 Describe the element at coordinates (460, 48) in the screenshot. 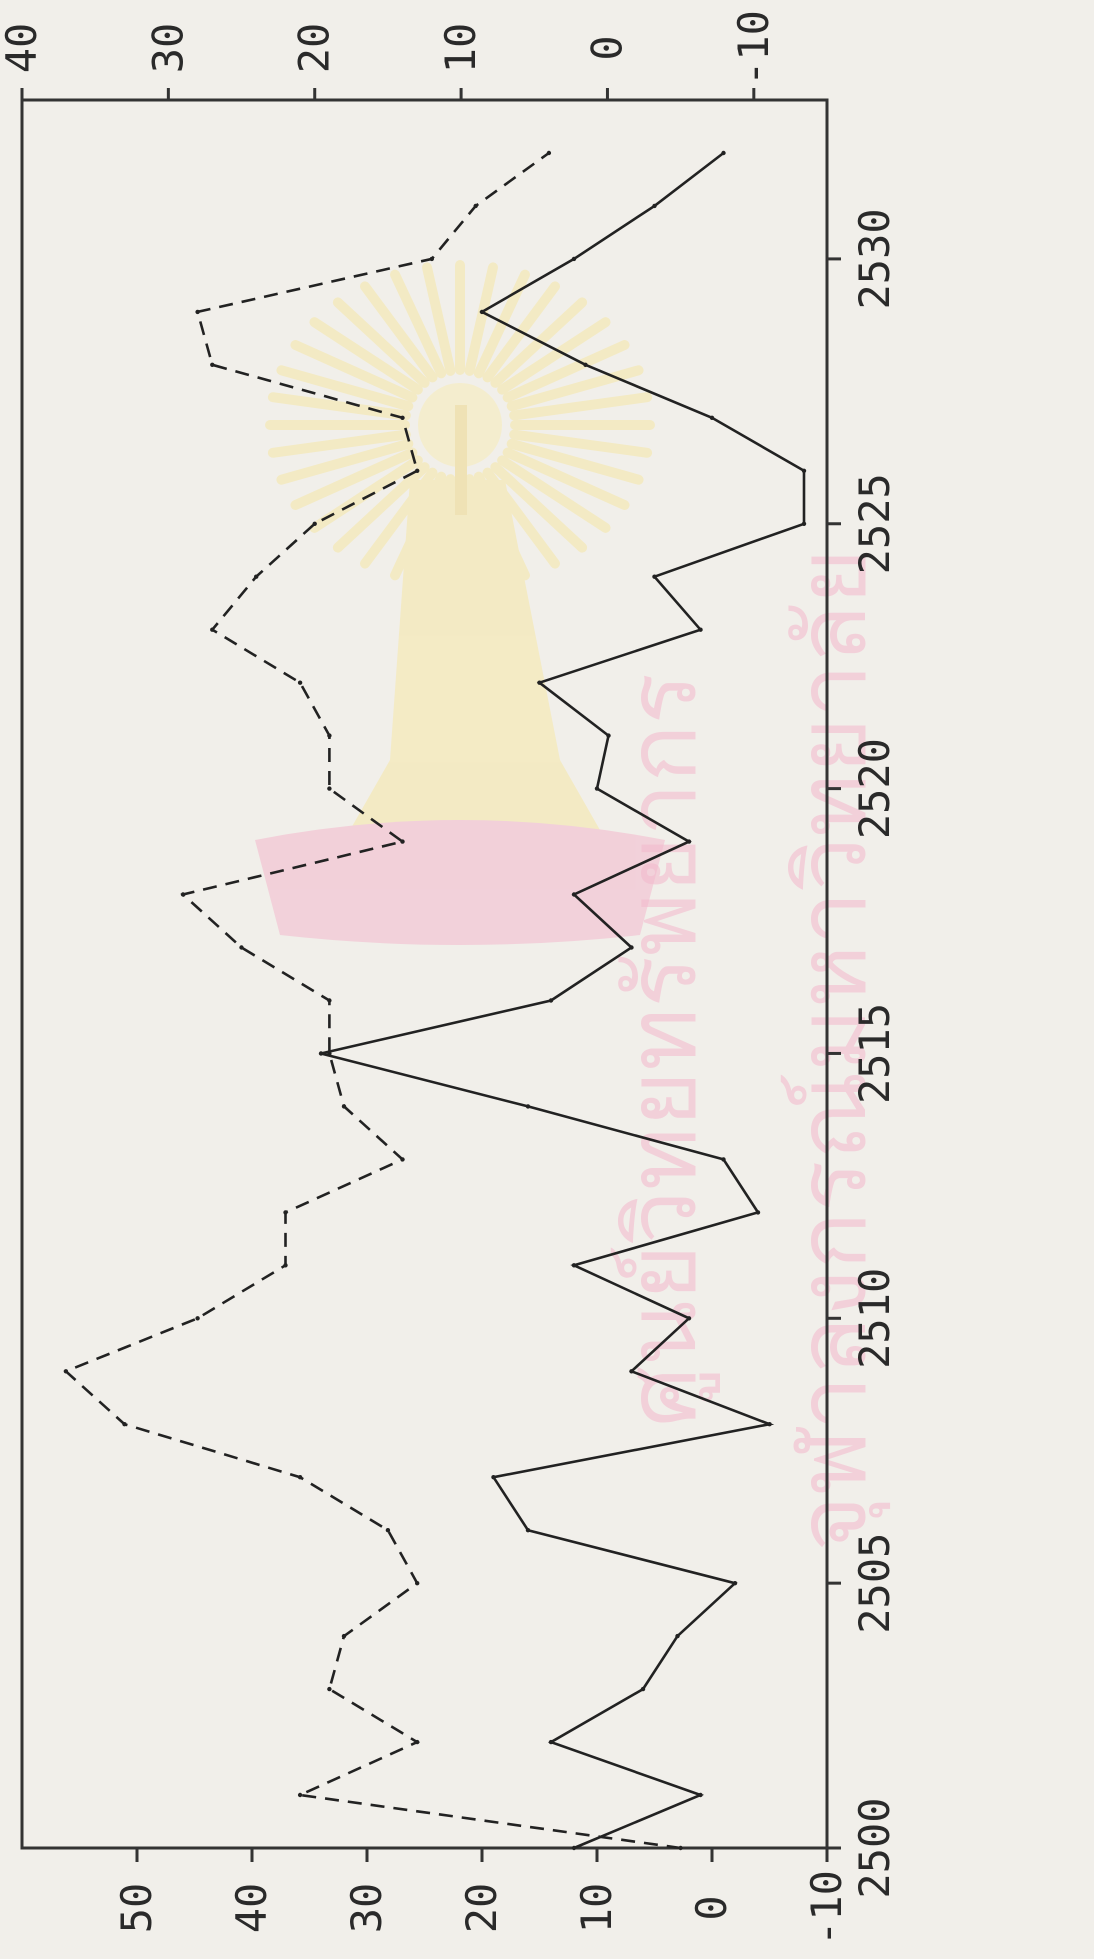

I see `right-y-tick-label: 10` at that location.